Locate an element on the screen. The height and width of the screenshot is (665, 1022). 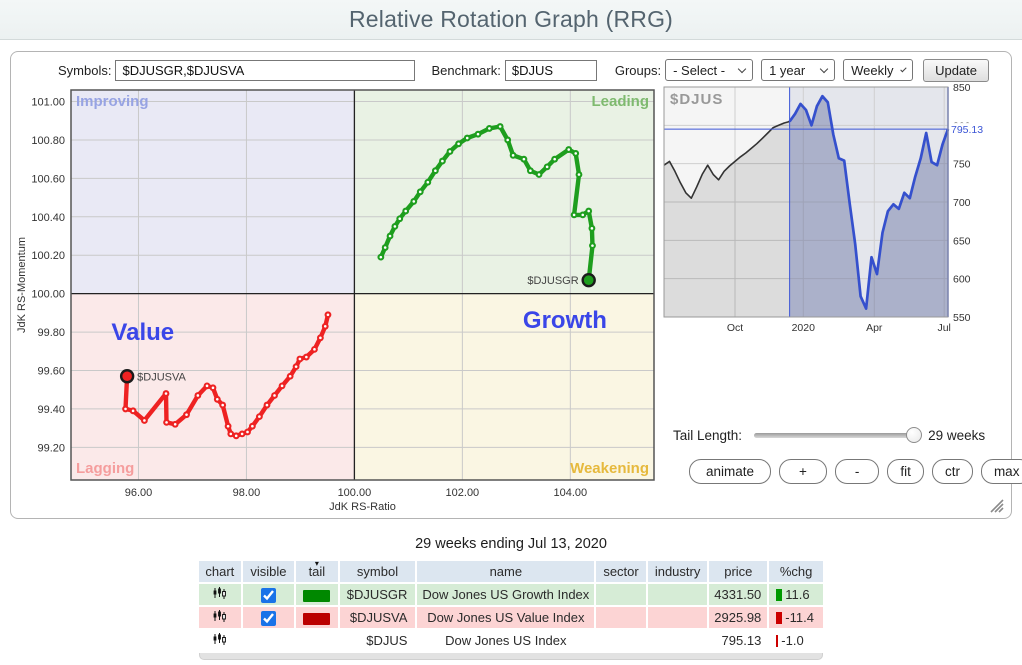
tail-length-control: Tail Length: 29 weeks is located at coordinates (841, 435).